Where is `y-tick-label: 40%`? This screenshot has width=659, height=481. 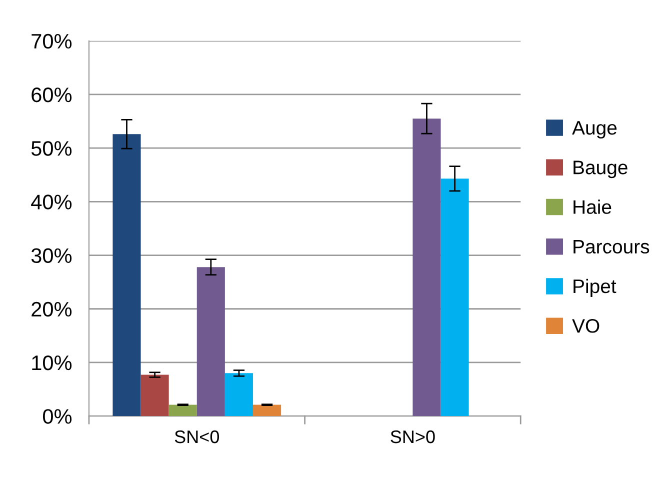 y-tick-label: 40% is located at coordinates (51, 202).